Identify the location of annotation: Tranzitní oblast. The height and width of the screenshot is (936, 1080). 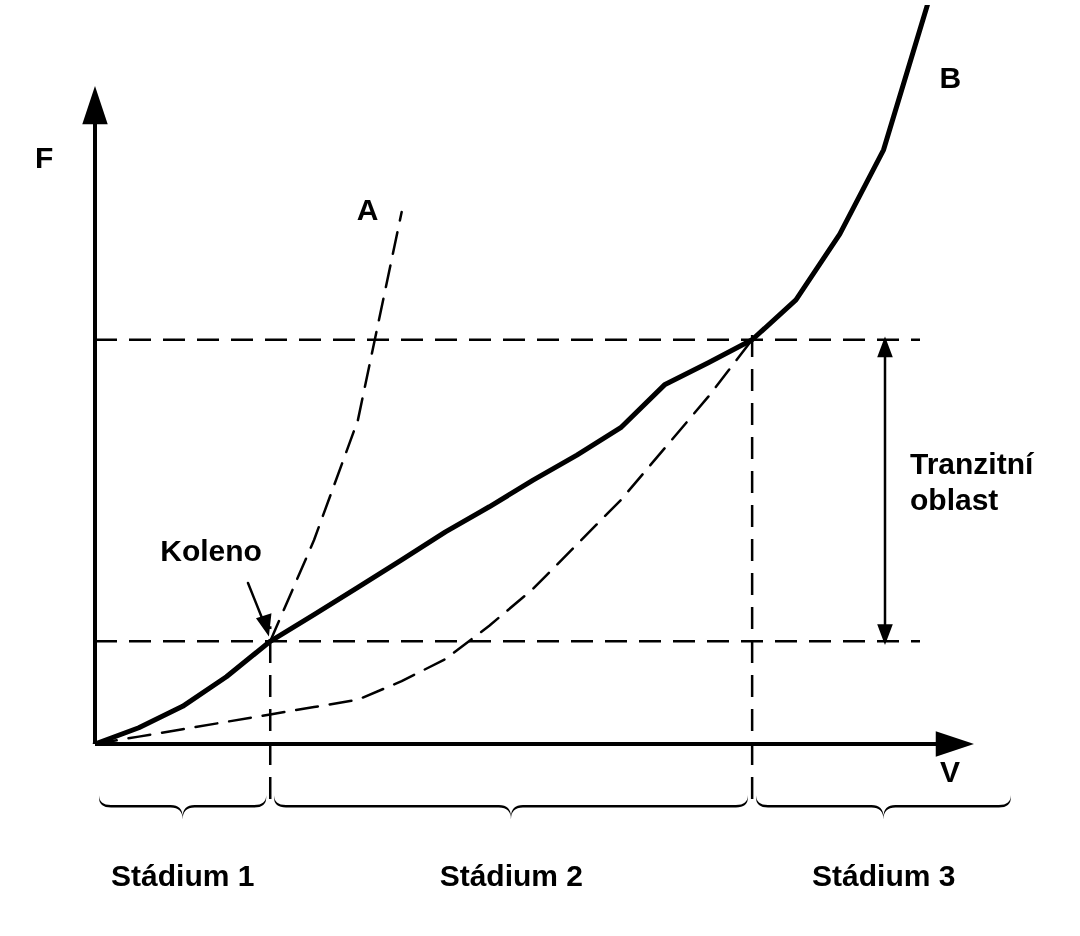
(972, 481).